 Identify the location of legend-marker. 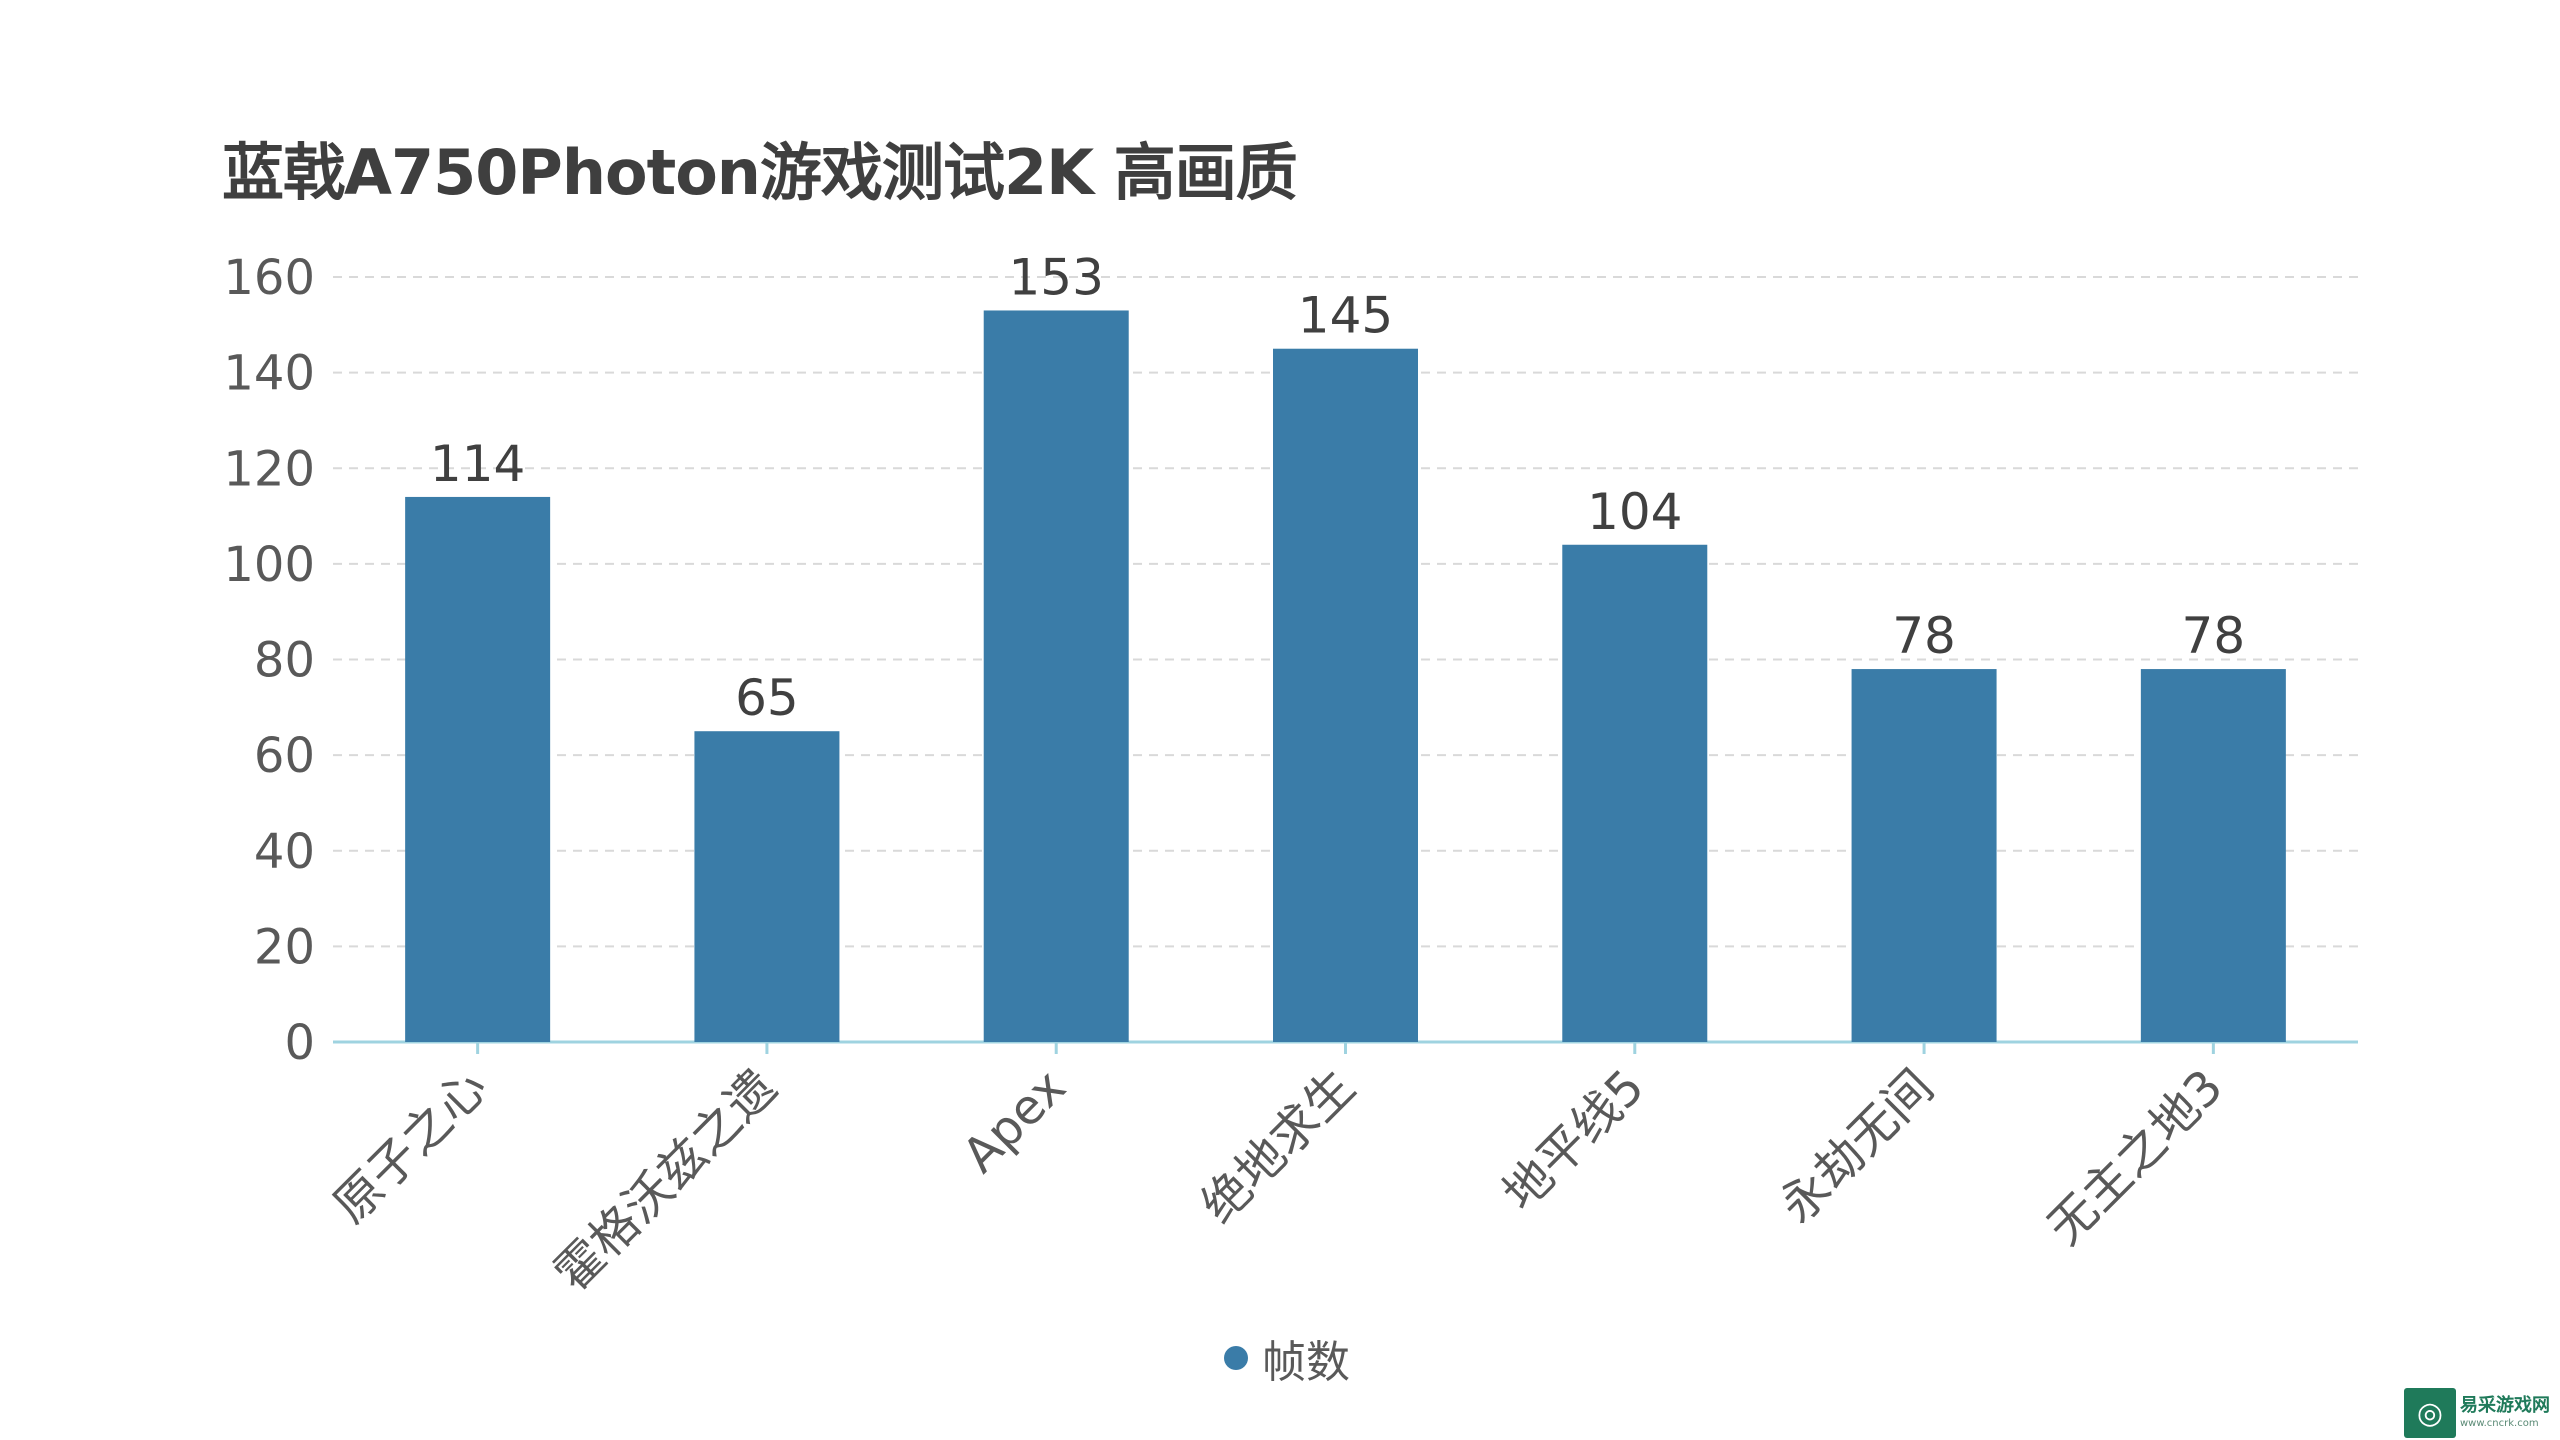
(1236, 1358).